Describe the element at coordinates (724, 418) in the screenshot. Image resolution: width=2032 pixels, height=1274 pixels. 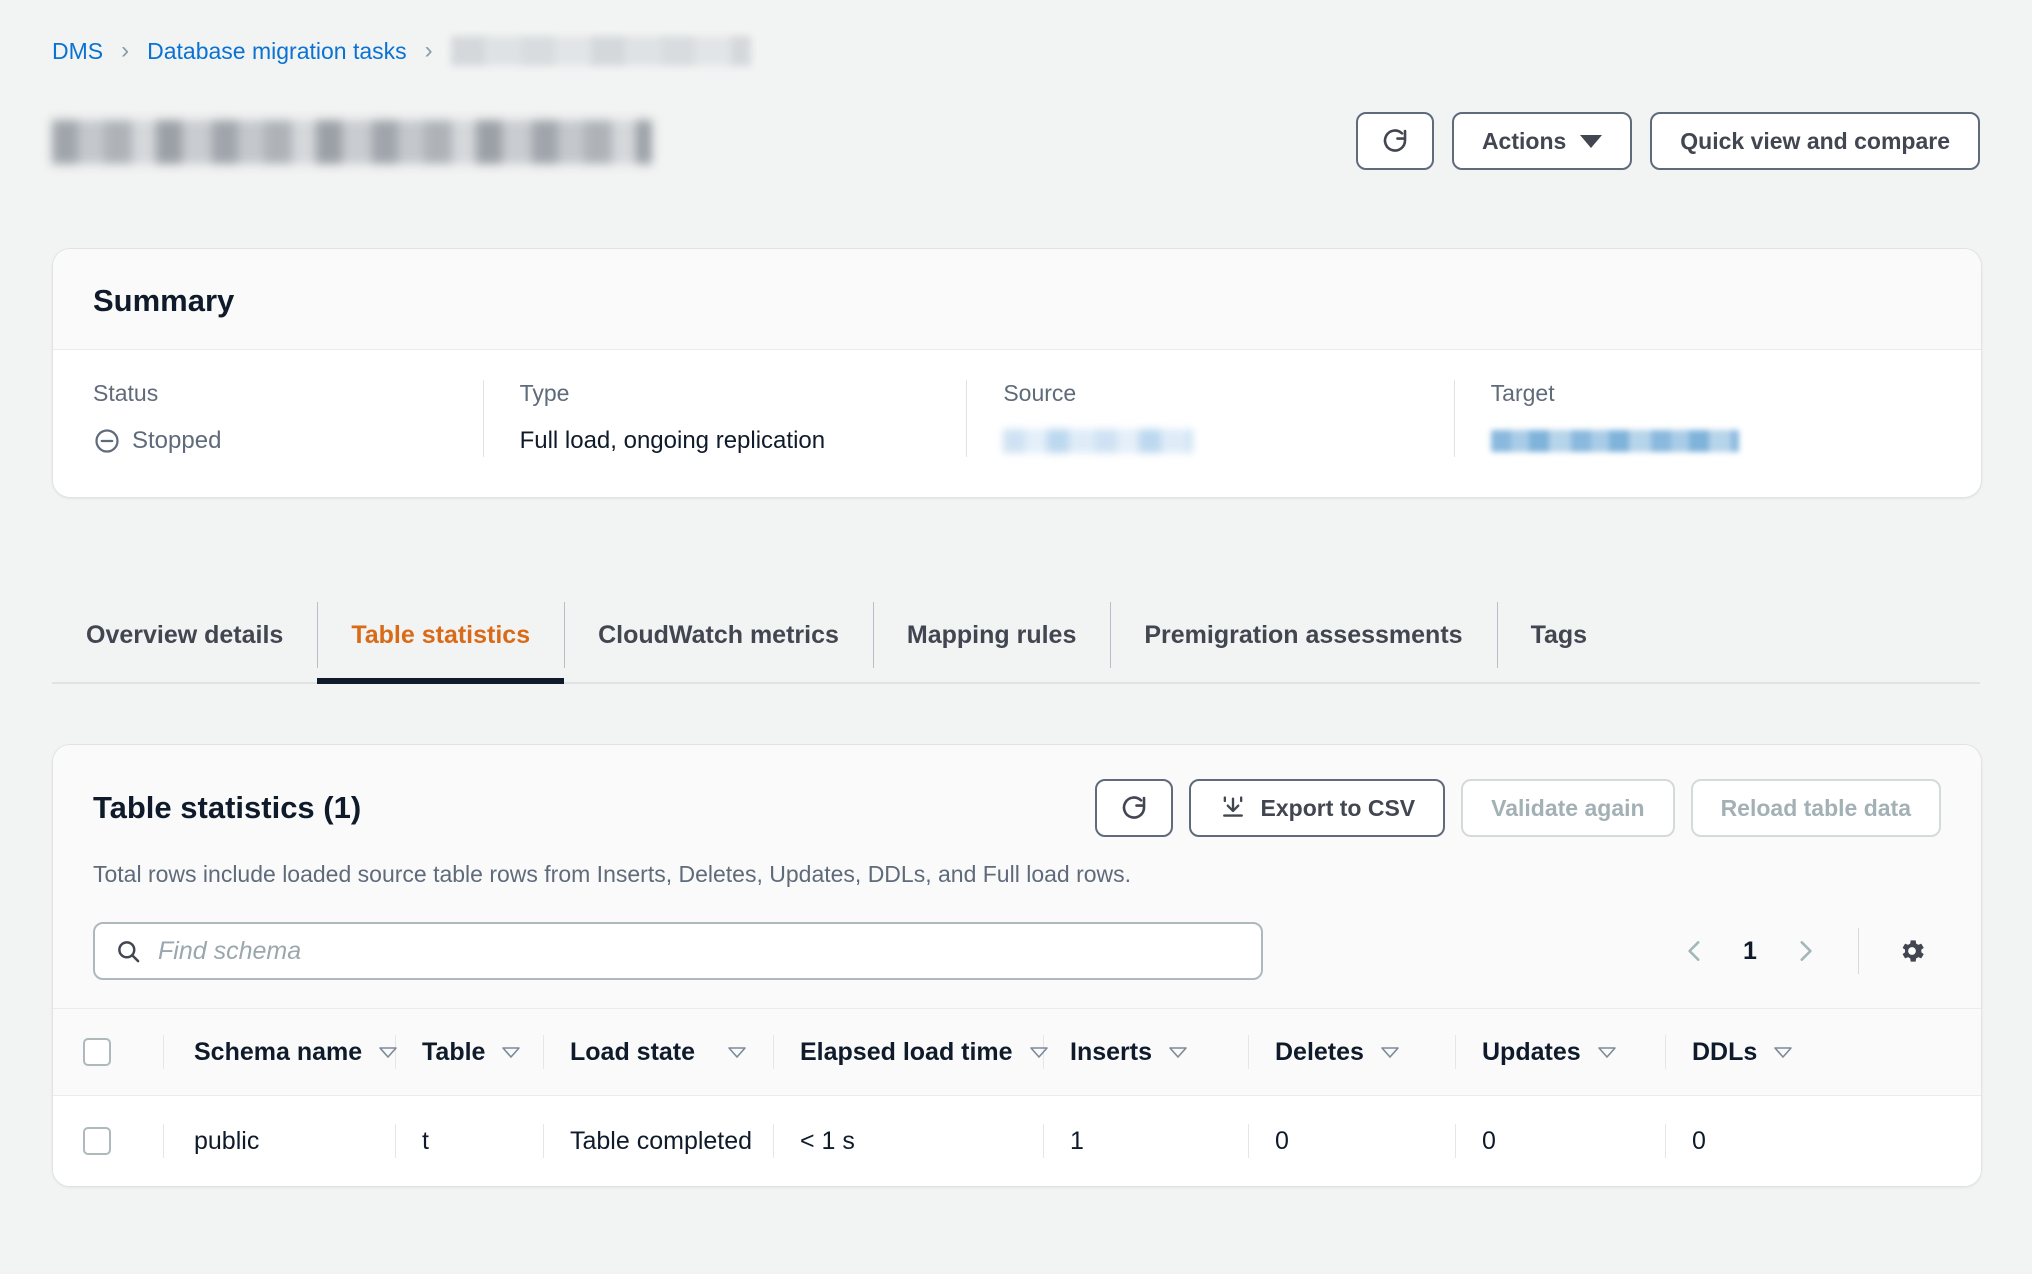
I see `summary-field-type: Type Full load, ongoing replication` at that location.